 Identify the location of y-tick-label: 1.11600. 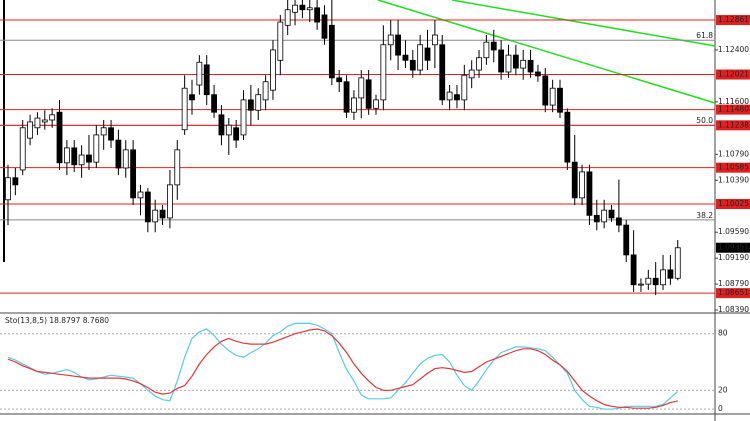
(733, 101).